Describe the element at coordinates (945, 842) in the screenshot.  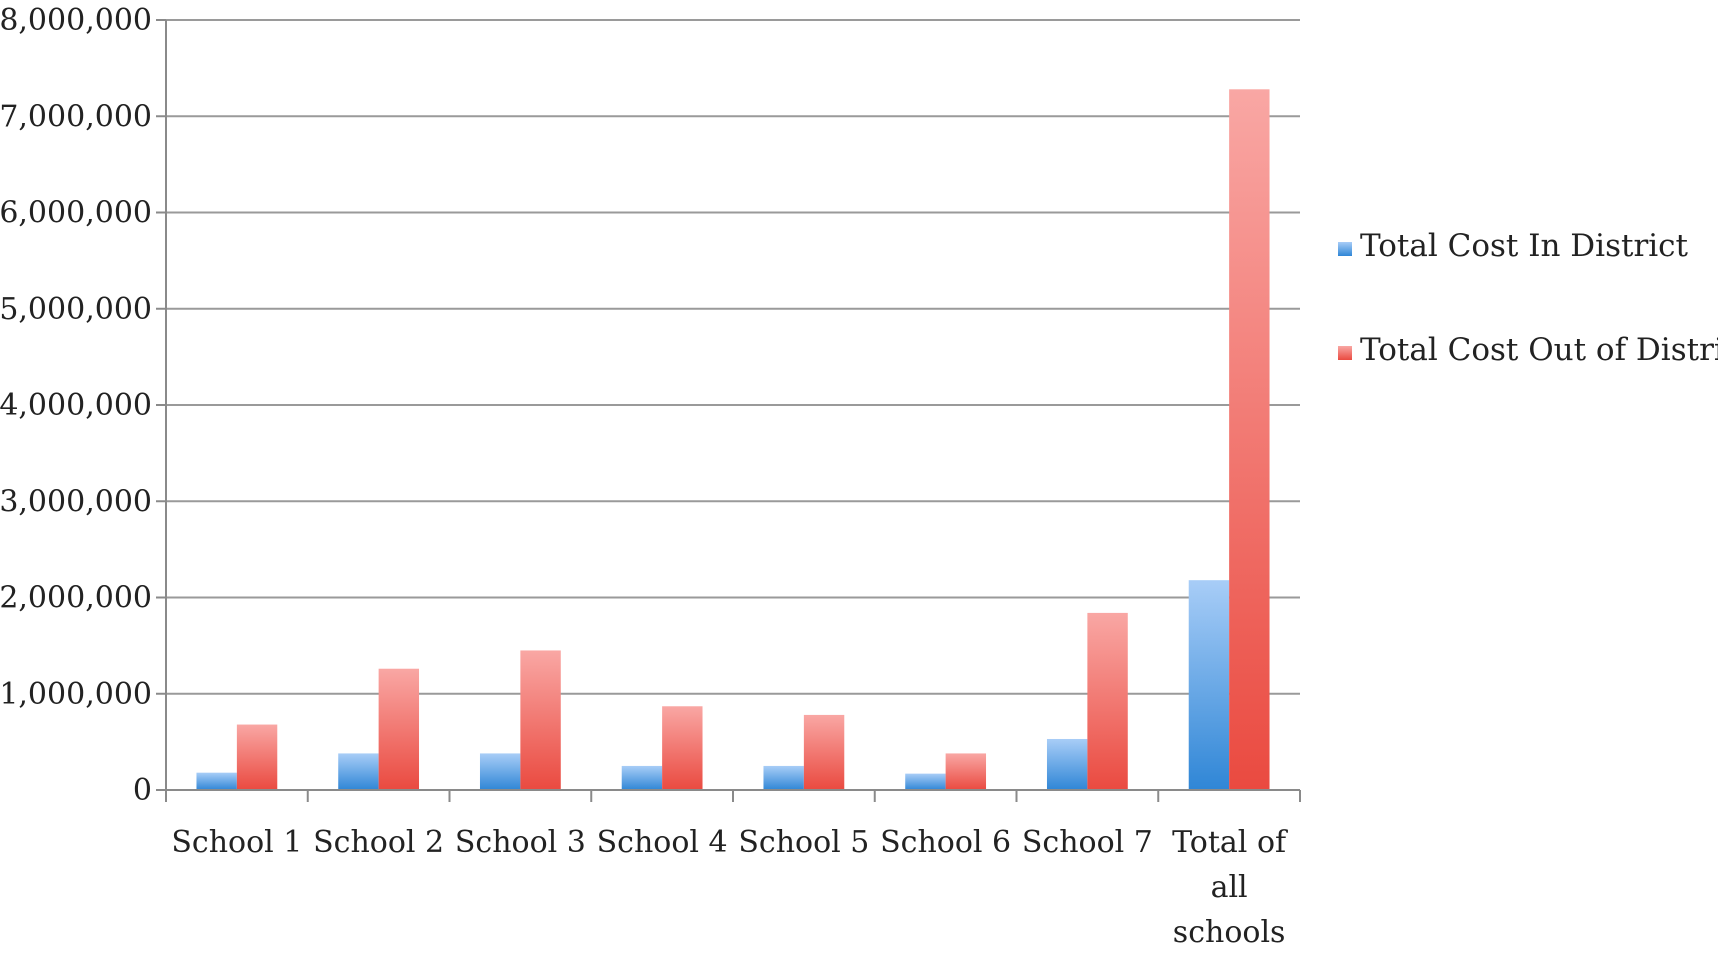
I see `x-category-label: School 6` at that location.